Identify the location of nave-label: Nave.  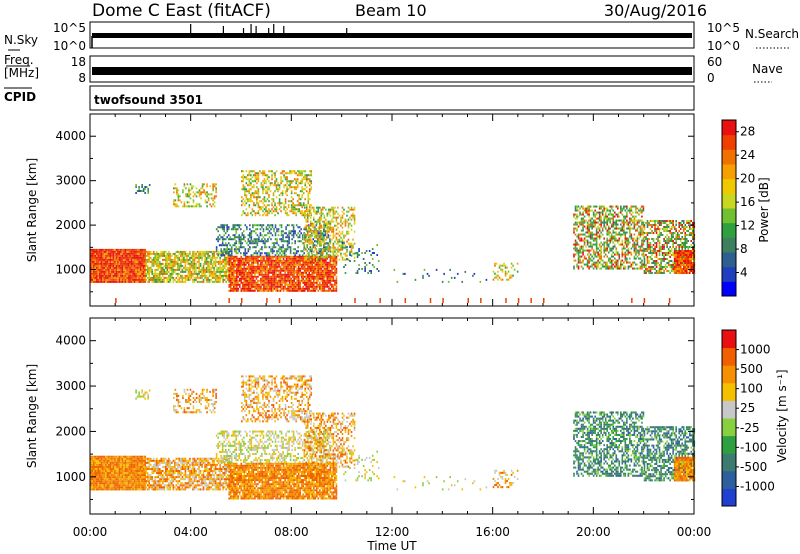
(767, 69).